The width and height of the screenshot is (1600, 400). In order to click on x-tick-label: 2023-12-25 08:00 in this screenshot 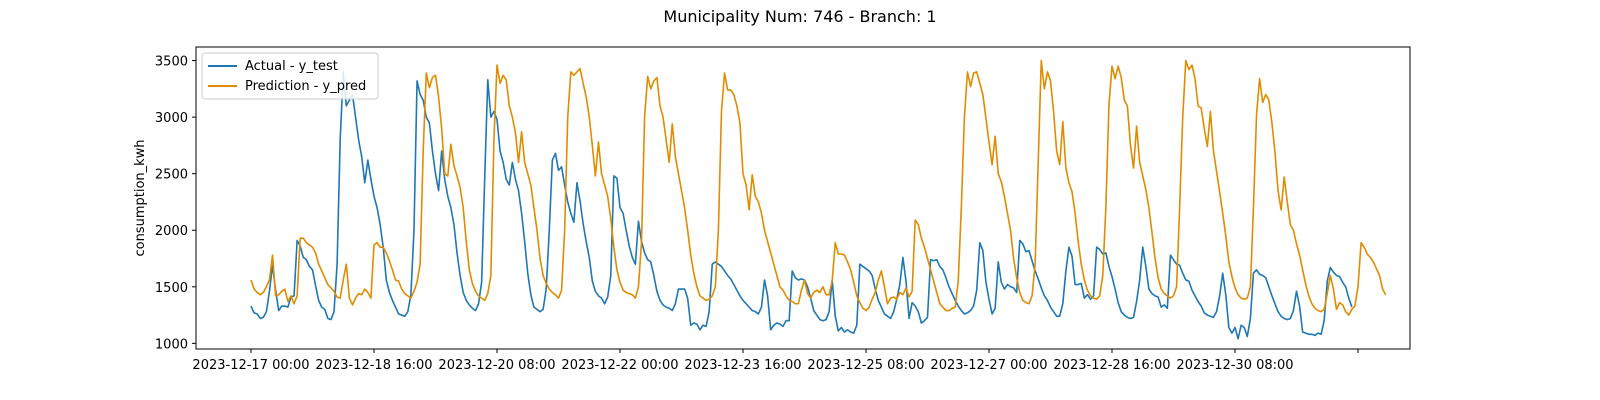, I will do `click(865, 365)`.